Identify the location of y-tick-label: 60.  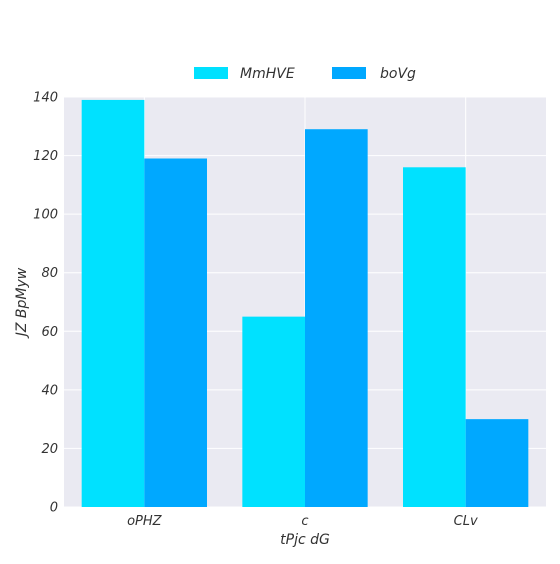
(49, 332).